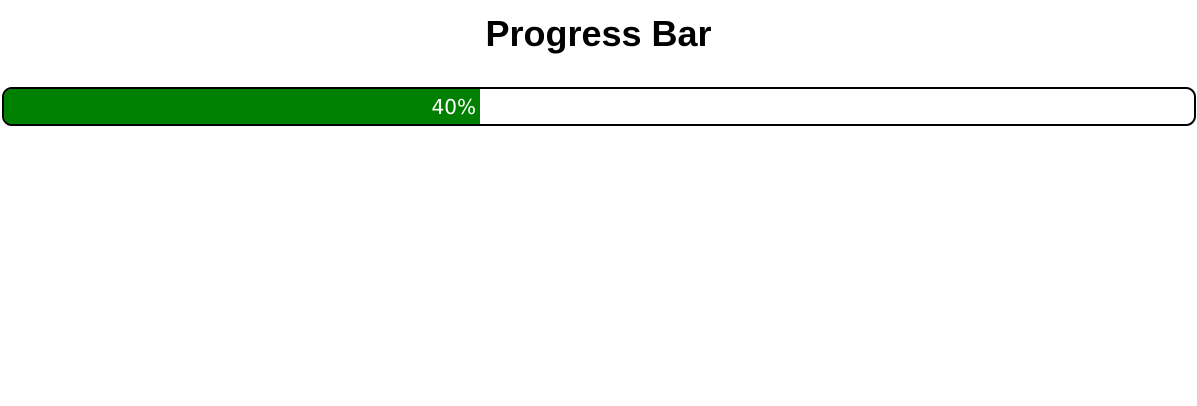  I want to click on progress-fill: 40%, so click(242, 106).